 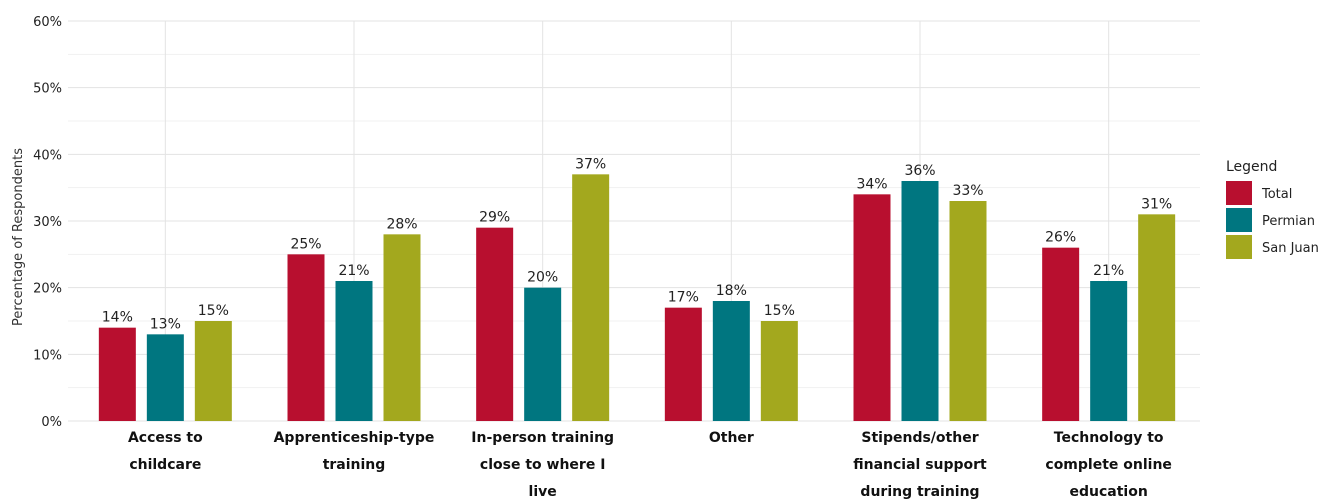 What do you see at coordinates (305, 244) in the screenshot?
I see `data-label: 25%` at bounding box center [305, 244].